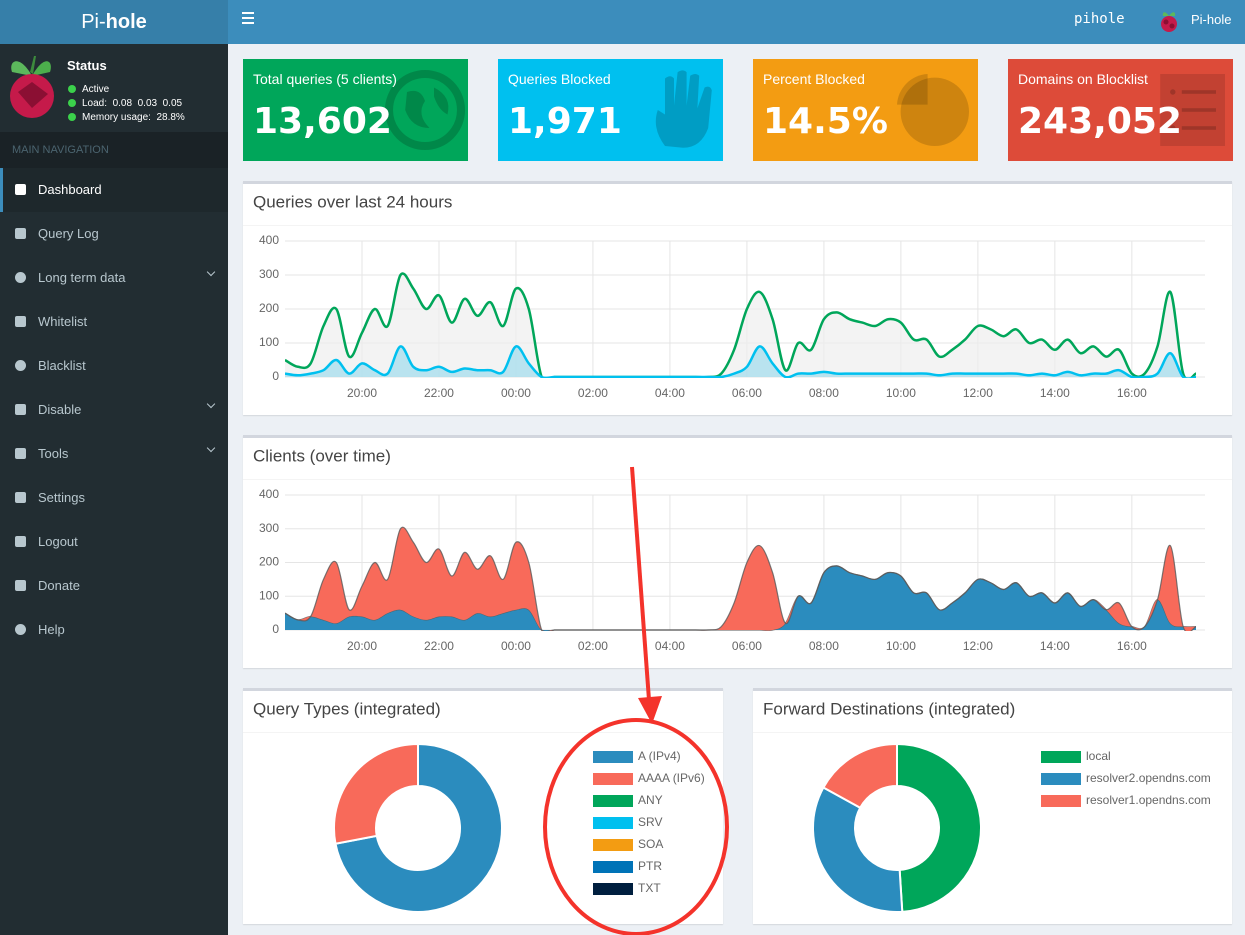 This screenshot has height=935, width=1245. Describe the element at coordinates (70, 189) in the screenshot. I see `nav-label: Dashboard` at that location.